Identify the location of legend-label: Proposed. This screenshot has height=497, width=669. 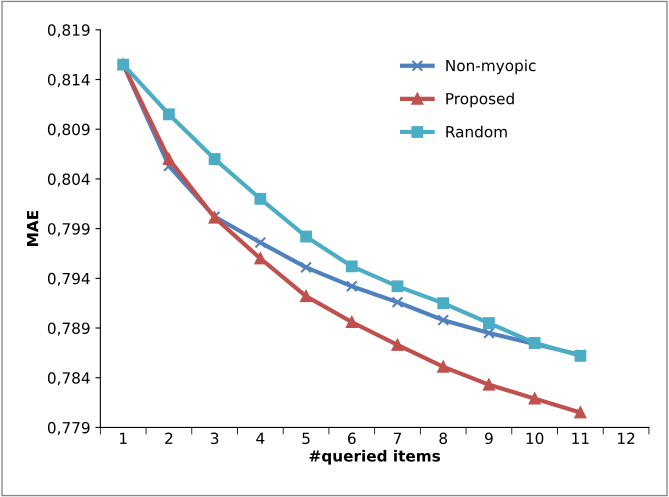
(480, 100).